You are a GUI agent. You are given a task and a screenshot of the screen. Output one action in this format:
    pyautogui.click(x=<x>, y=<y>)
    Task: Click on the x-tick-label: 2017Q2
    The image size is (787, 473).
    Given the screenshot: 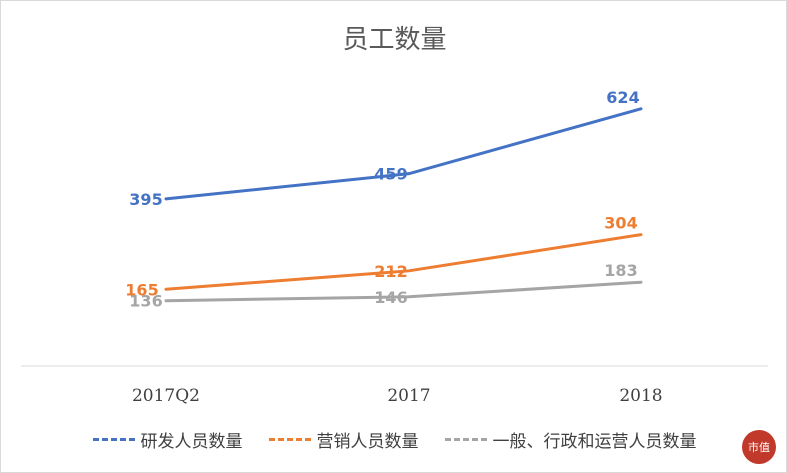 What is the action you would take?
    pyautogui.click(x=166, y=396)
    